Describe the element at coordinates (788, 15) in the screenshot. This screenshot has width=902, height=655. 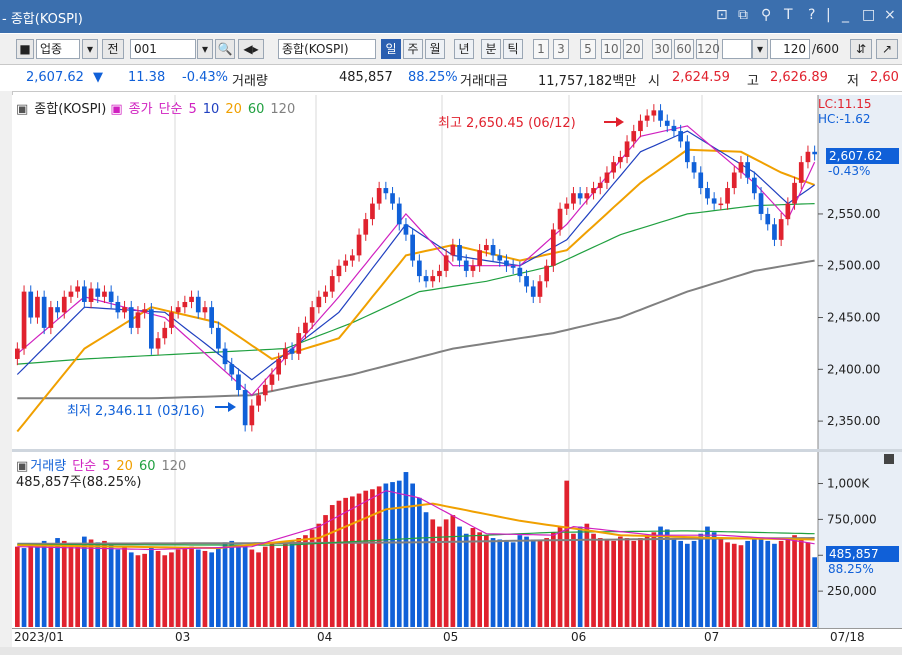
I see `font-icon: T` at that location.